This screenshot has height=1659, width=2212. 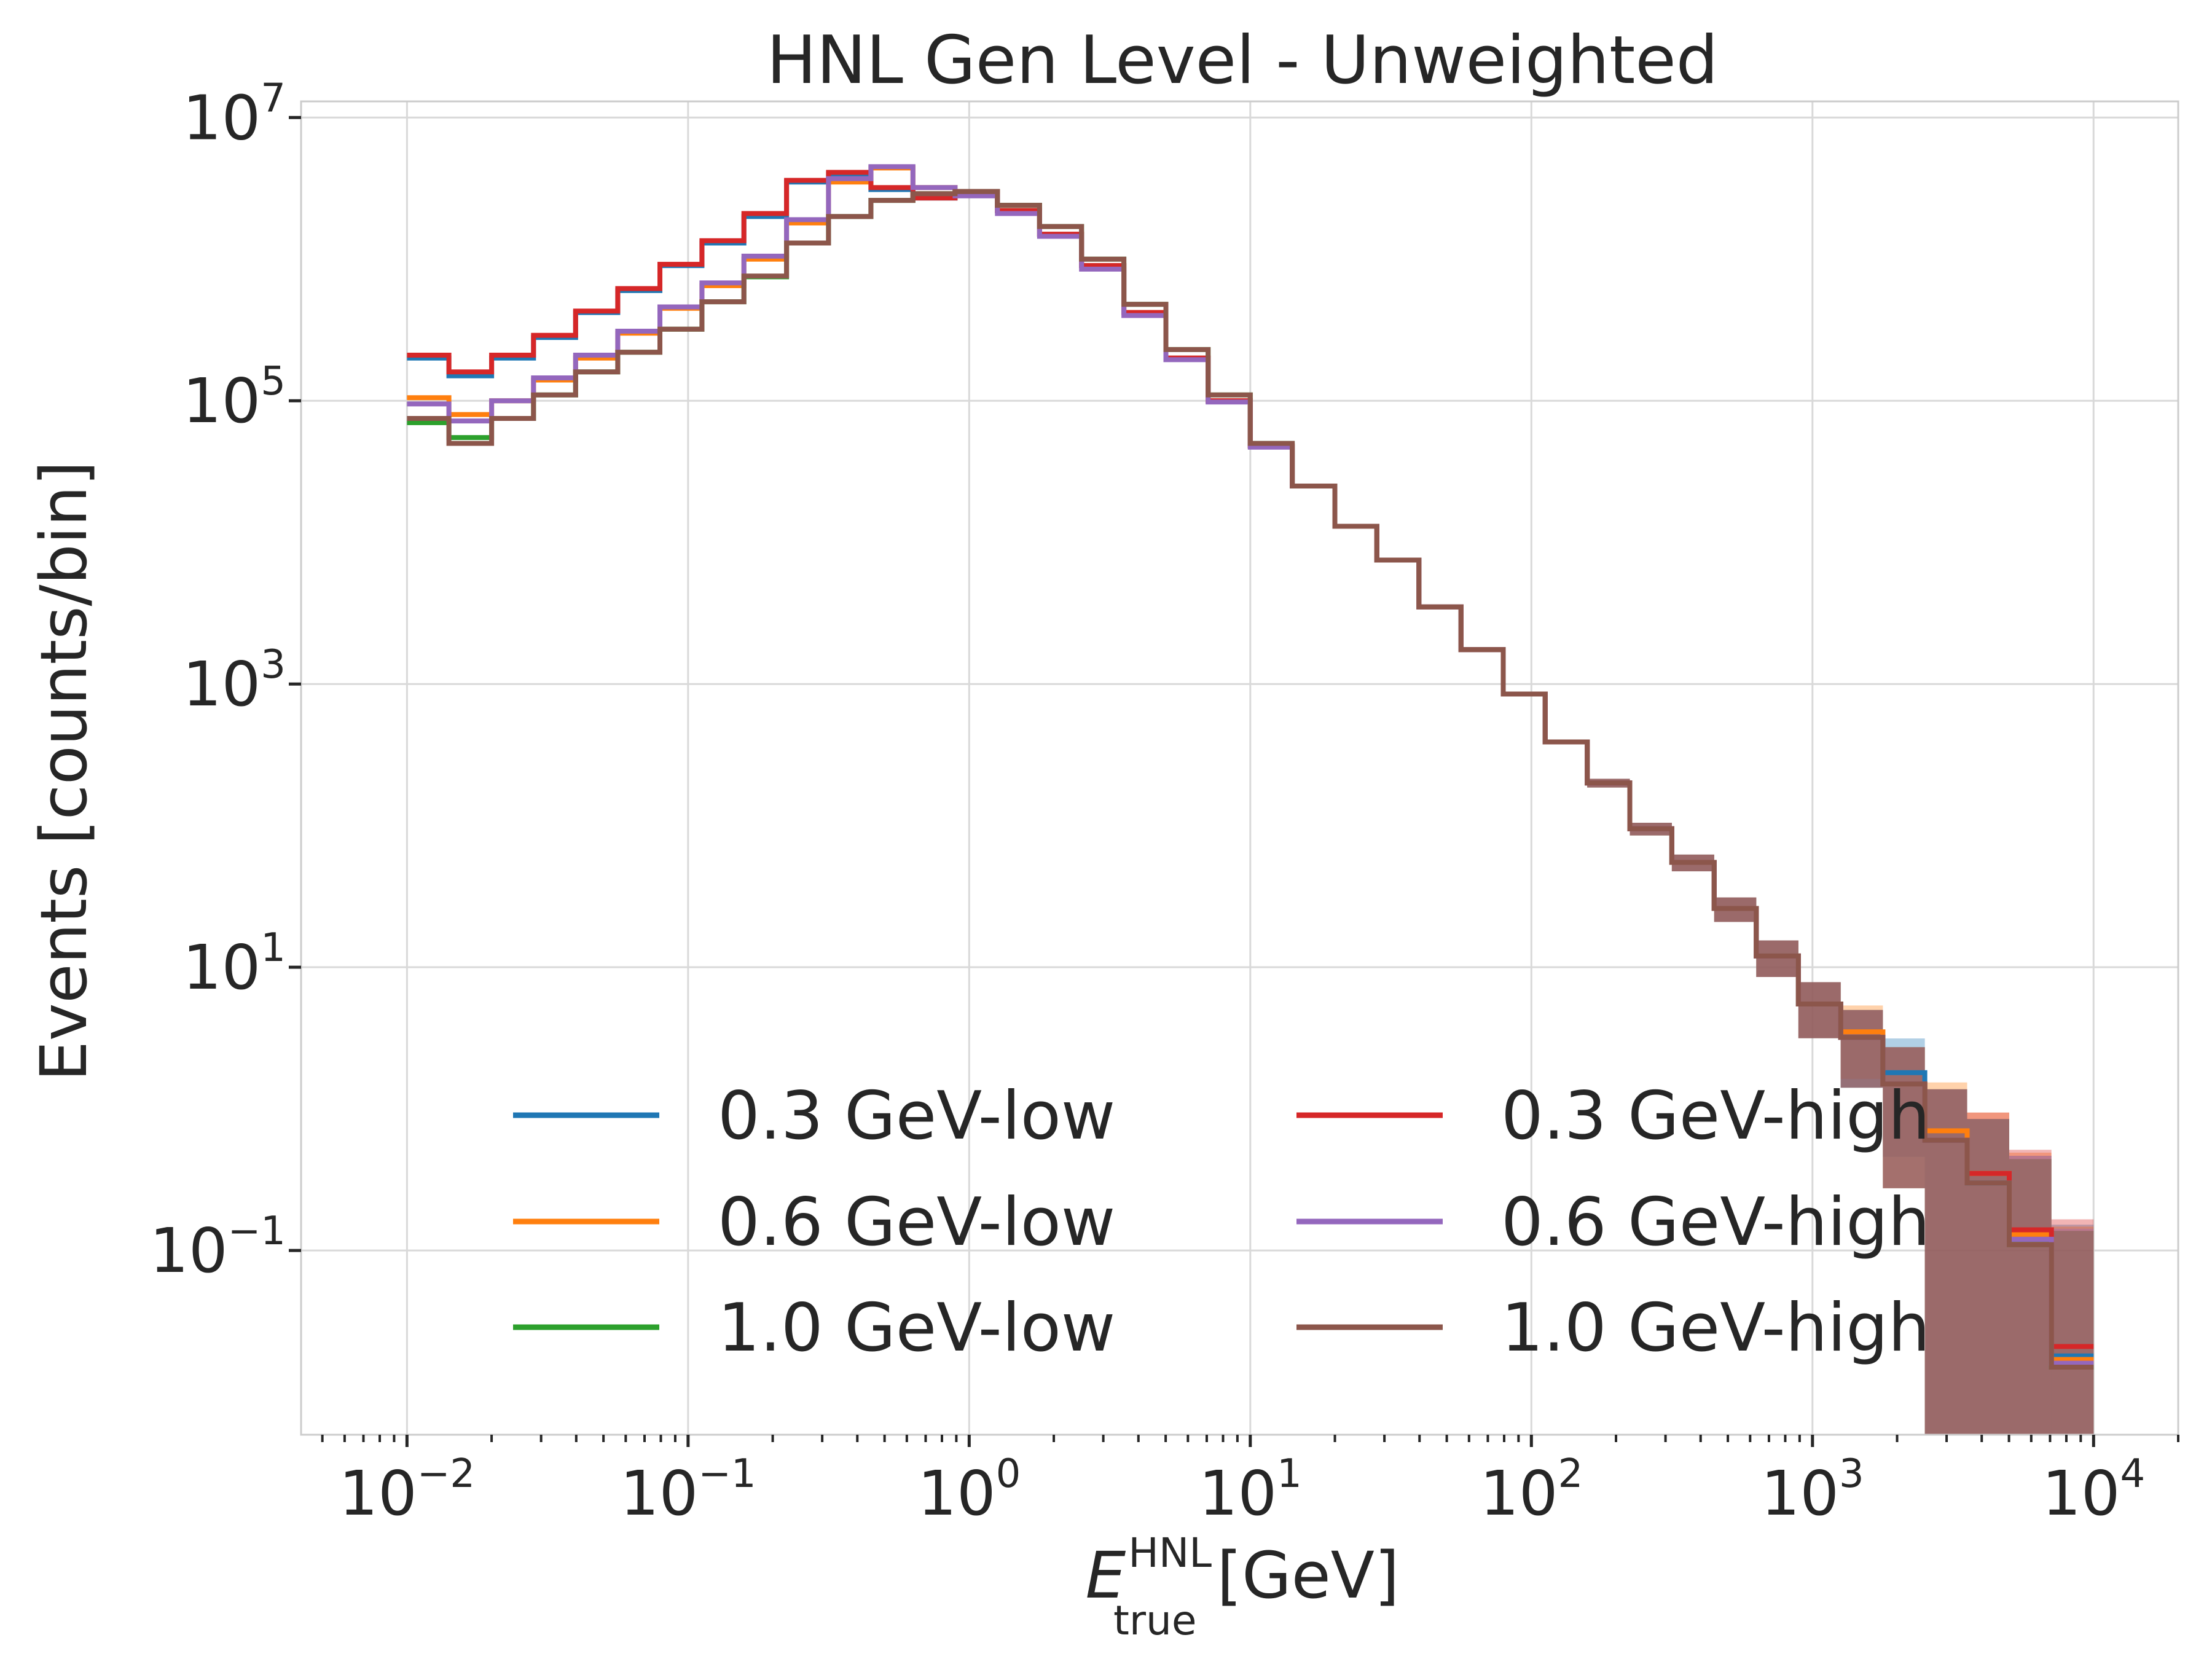 I want to click on x-tick-label-exponent: 0, so click(x=1008, y=1474).